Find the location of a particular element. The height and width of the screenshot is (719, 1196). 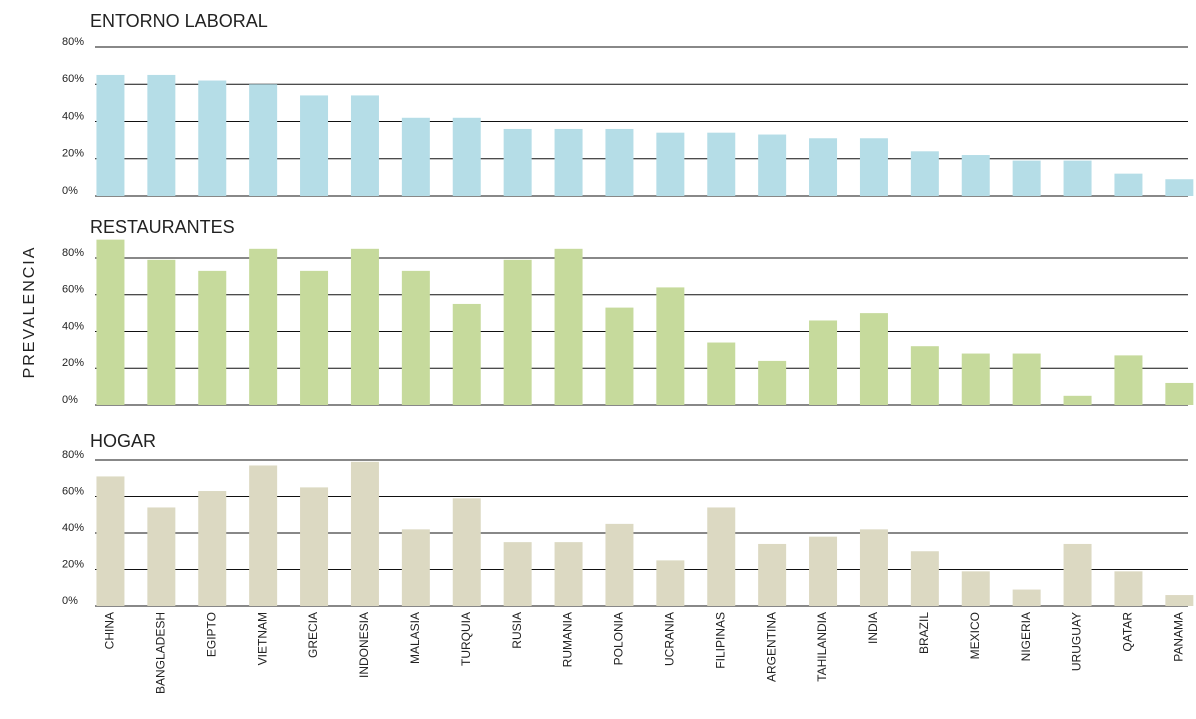

x-tick-label: UCRANIA is located at coordinates (670, 639).